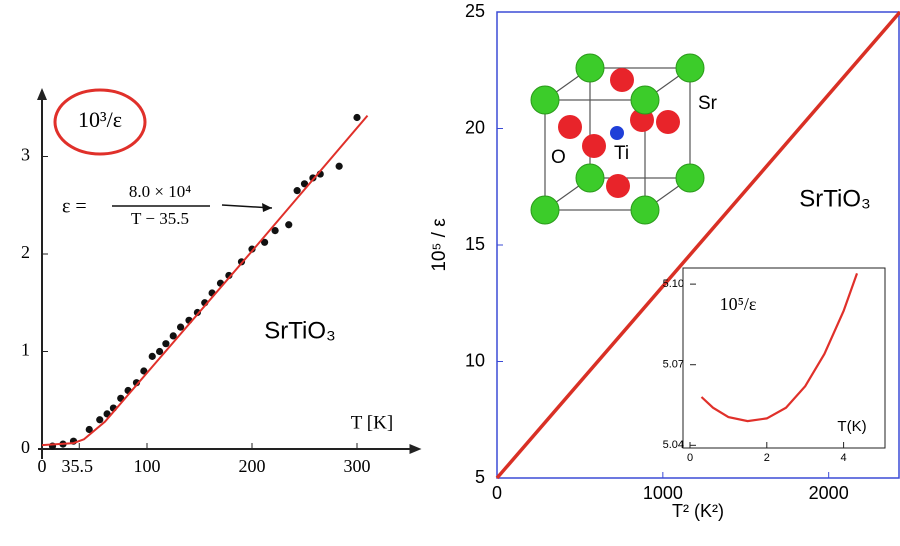 Image resolution: width=900 pixels, height=546 pixels. What do you see at coordinates (621, 153) in the screenshot?
I see `atom-label: Ti` at bounding box center [621, 153].